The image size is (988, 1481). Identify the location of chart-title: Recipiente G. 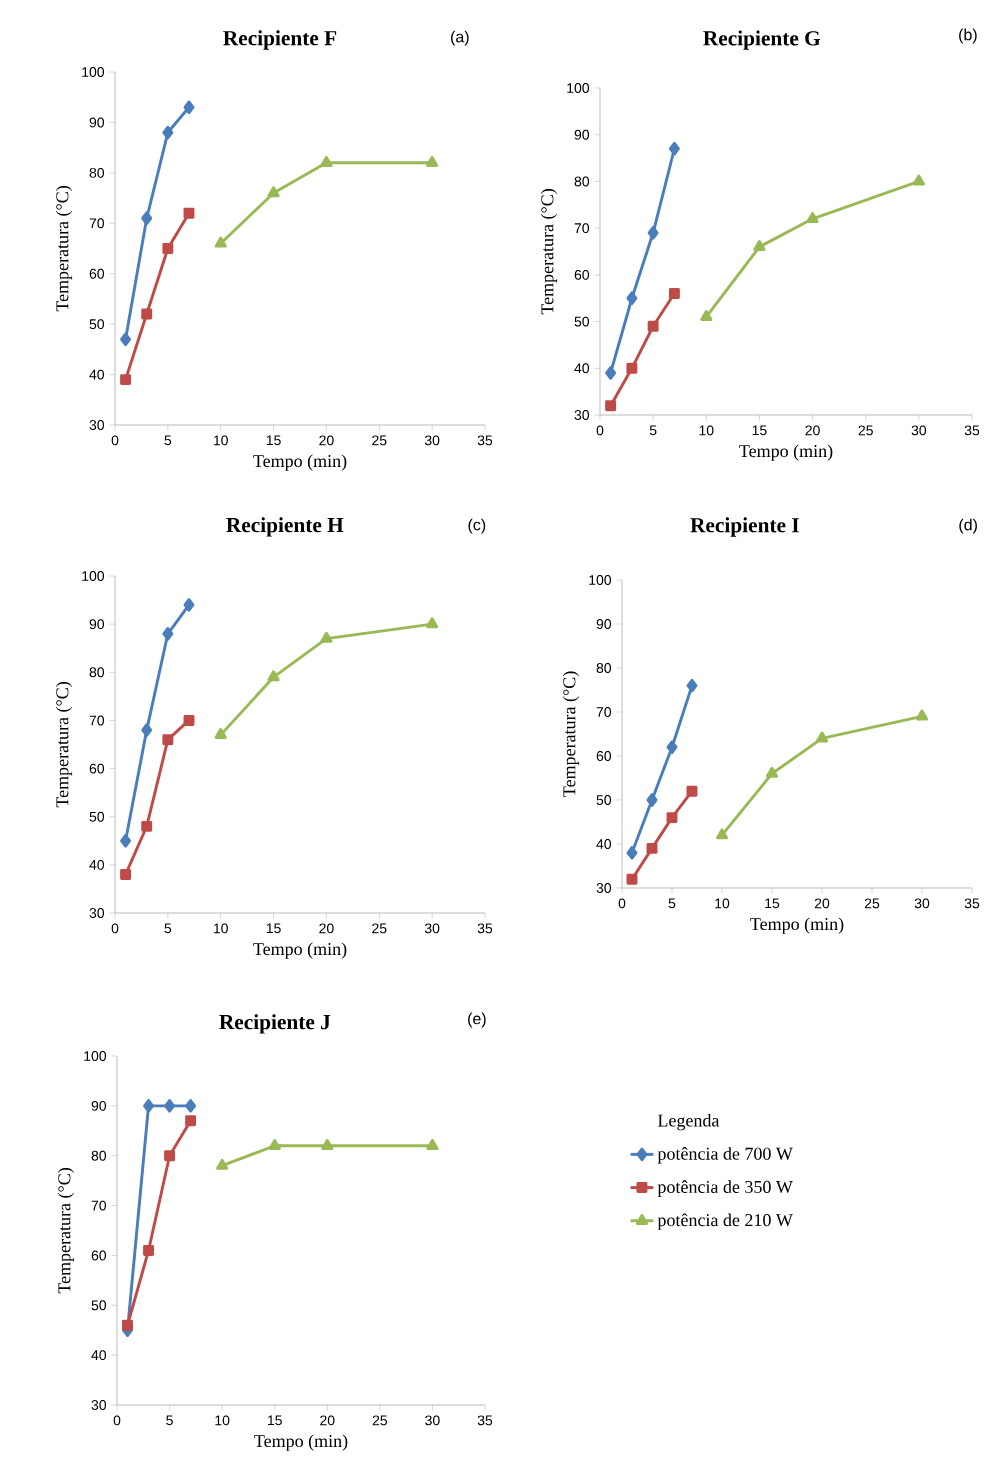
(762, 40).